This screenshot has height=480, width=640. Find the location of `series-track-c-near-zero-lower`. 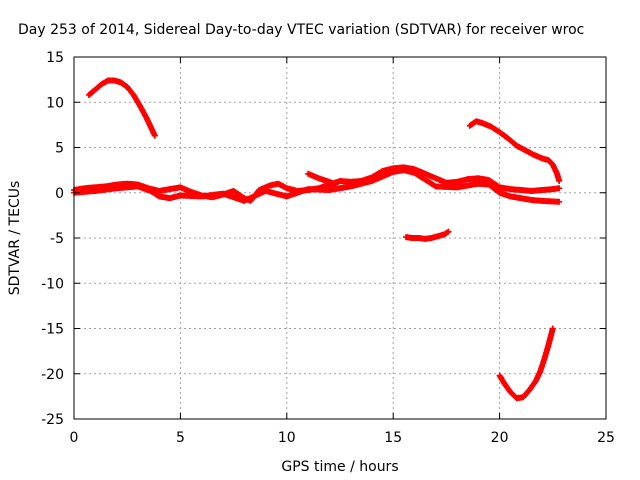

series-track-c-near-zero-lower is located at coordinates (317, 186).